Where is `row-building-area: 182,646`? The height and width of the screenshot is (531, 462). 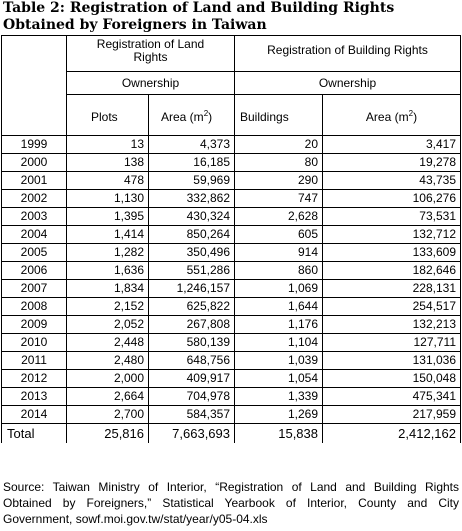 row-building-area: 182,646 is located at coordinates (391, 270).